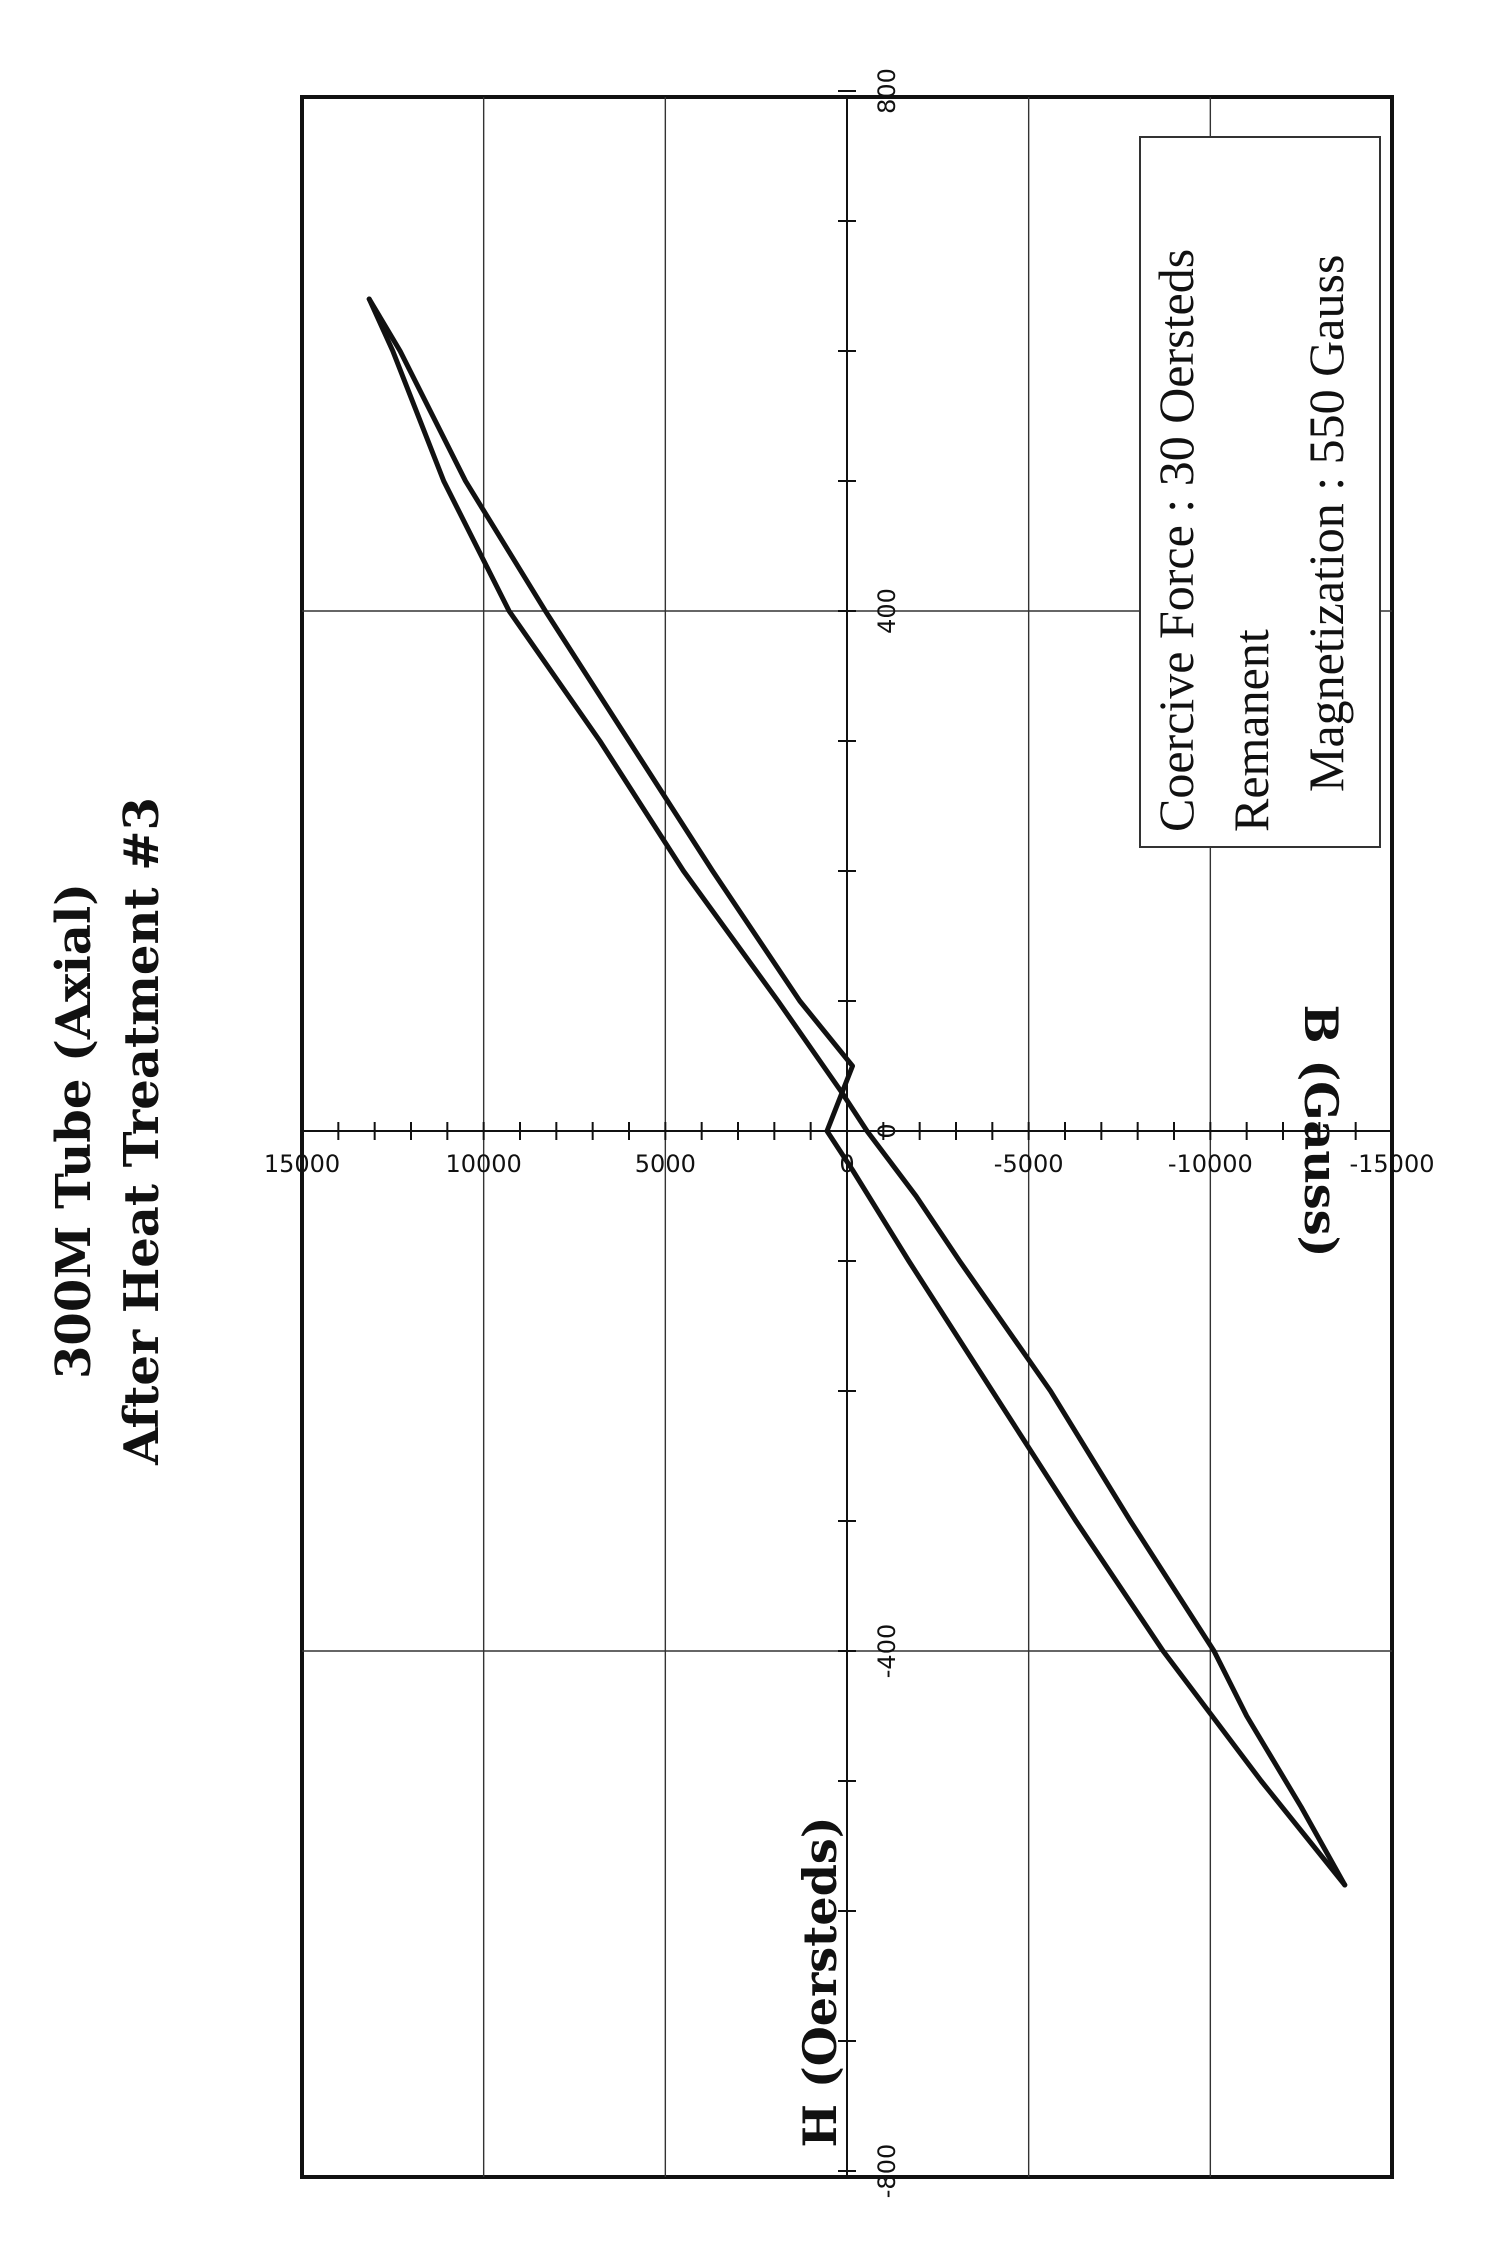 The width and height of the screenshot is (1500, 2262). What do you see at coordinates (1251, 730) in the screenshot?
I see `annotation-remanent: Remanent` at bounding box center [1251, 730].